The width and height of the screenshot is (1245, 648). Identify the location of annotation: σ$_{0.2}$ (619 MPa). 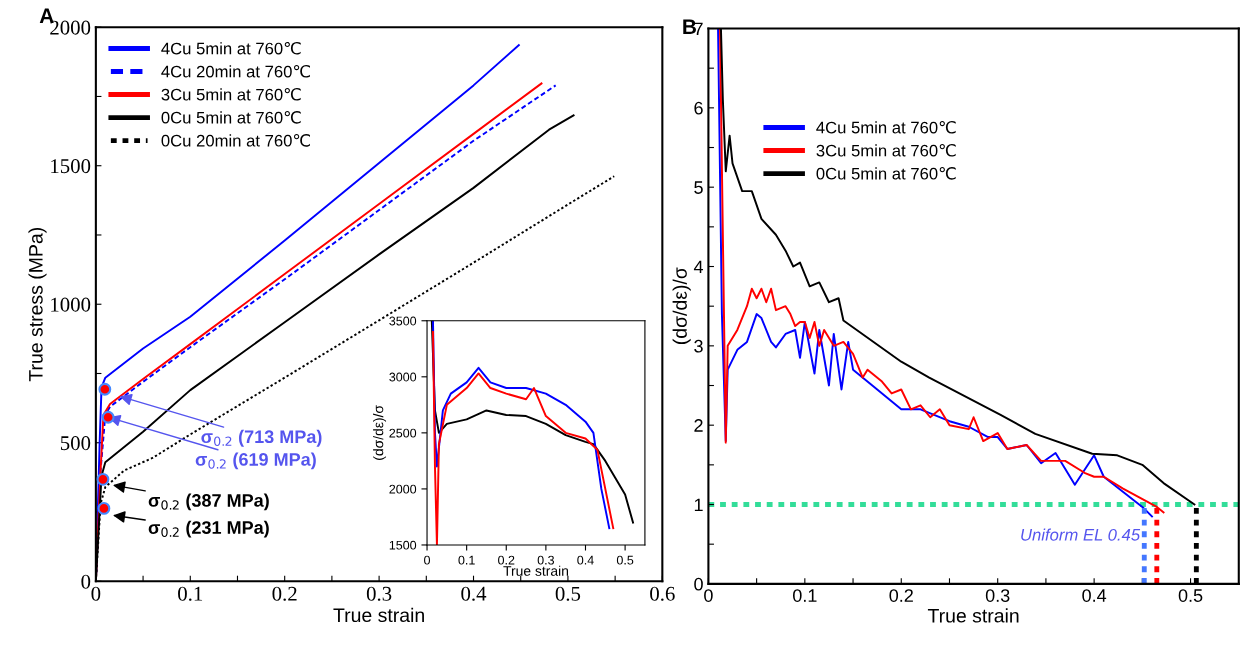
(255, 461).